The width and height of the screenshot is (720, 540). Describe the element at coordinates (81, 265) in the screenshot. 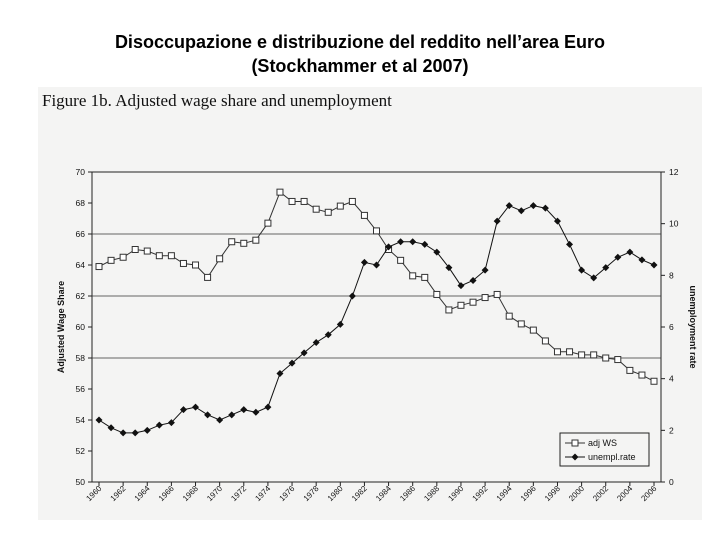

I see `left-tick-label: 64` at that location.